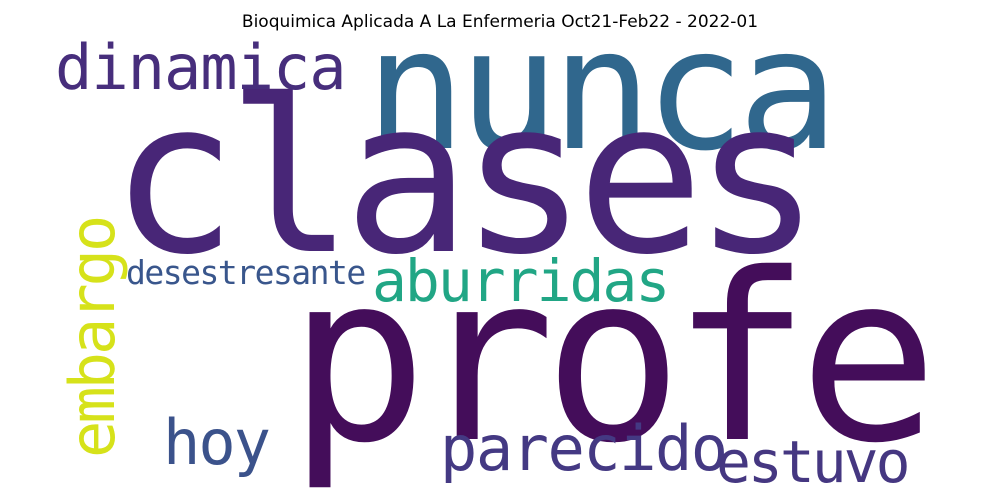 The image size is (1000, 500). What do you see at coordinates (521, 281) in the screenshot?
I see `word-aburridas: aburridas` at bounding box center [521, 281].